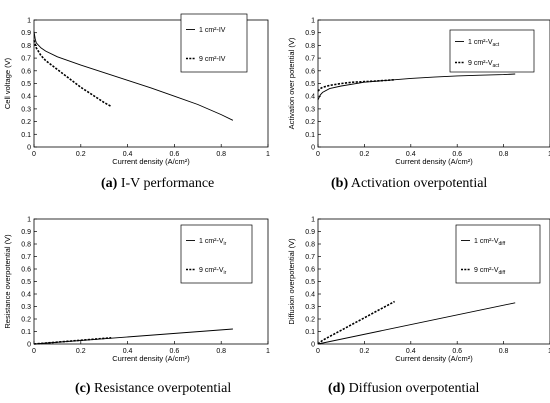  What do you see at coordinates (484, 64) in the screenshot?
I see `legend-entry: 9 cm²-Vact` at bounding box center [484, 64].